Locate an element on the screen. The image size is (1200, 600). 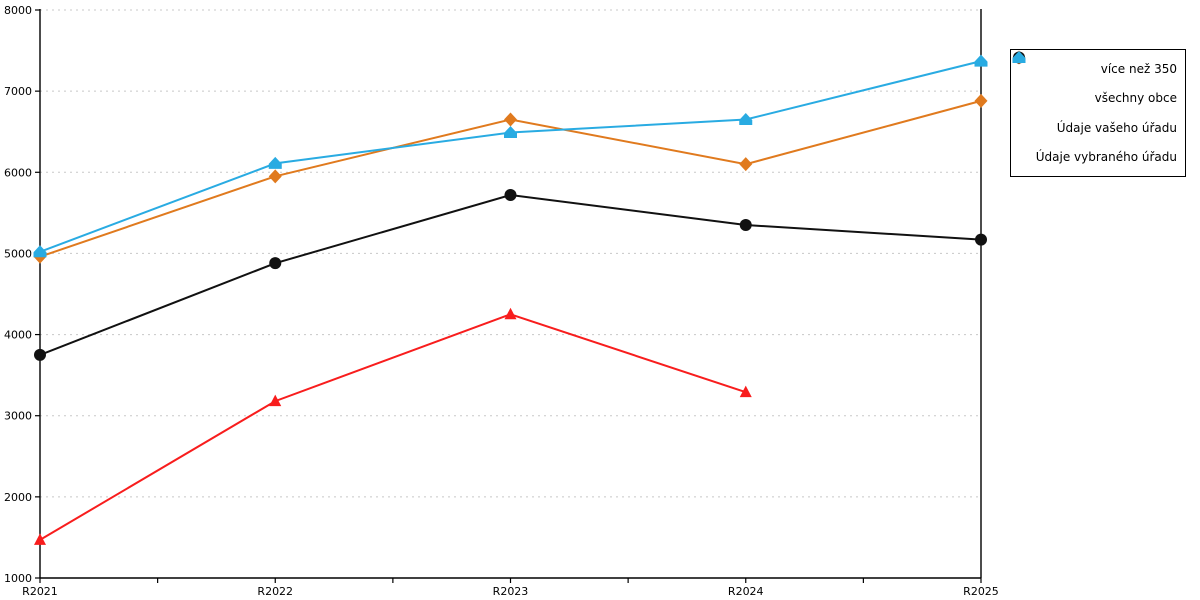
legend-label: více než 350 is located at coordinates (1138, 68).